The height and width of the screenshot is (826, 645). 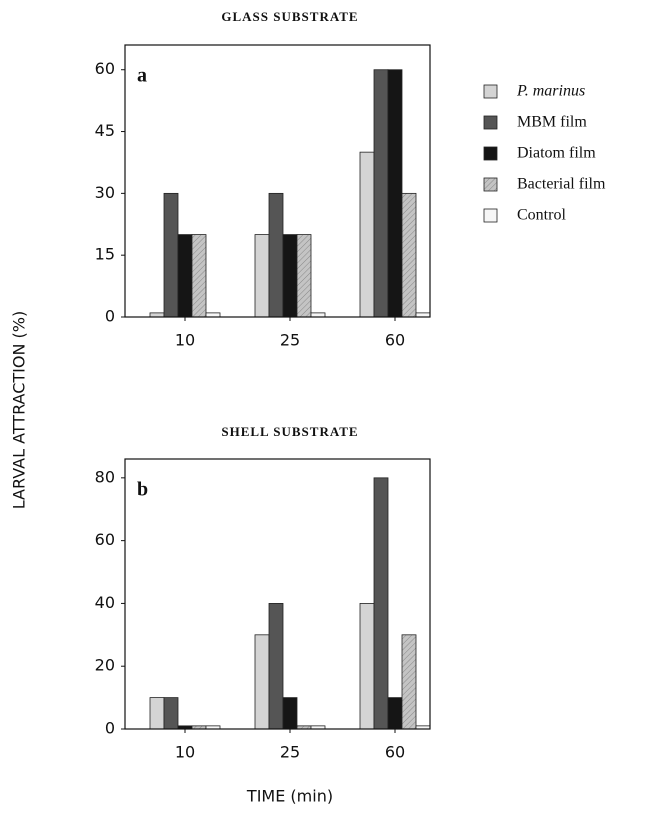 What do you see at coordinates (105, 602) in the screenshot?
I see `y-tick-label: 40` at bounding box center [105, 602].